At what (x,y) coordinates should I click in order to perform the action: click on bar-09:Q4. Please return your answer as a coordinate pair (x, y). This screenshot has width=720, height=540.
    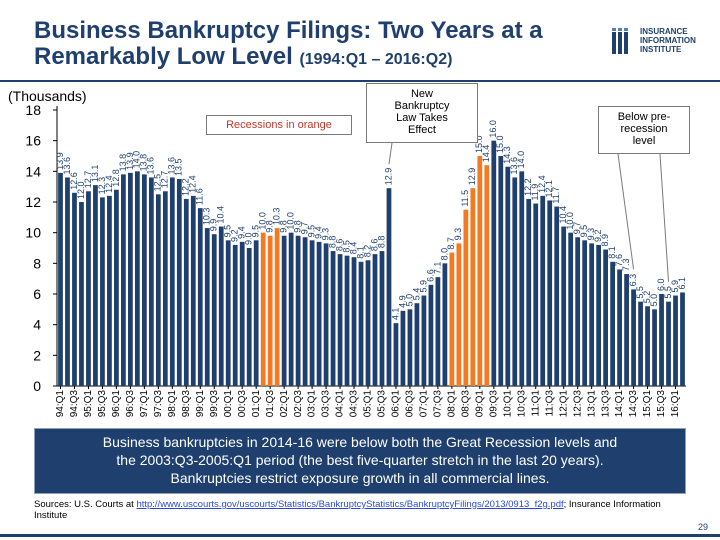
    Looking at the image, I should click on (501, 271).